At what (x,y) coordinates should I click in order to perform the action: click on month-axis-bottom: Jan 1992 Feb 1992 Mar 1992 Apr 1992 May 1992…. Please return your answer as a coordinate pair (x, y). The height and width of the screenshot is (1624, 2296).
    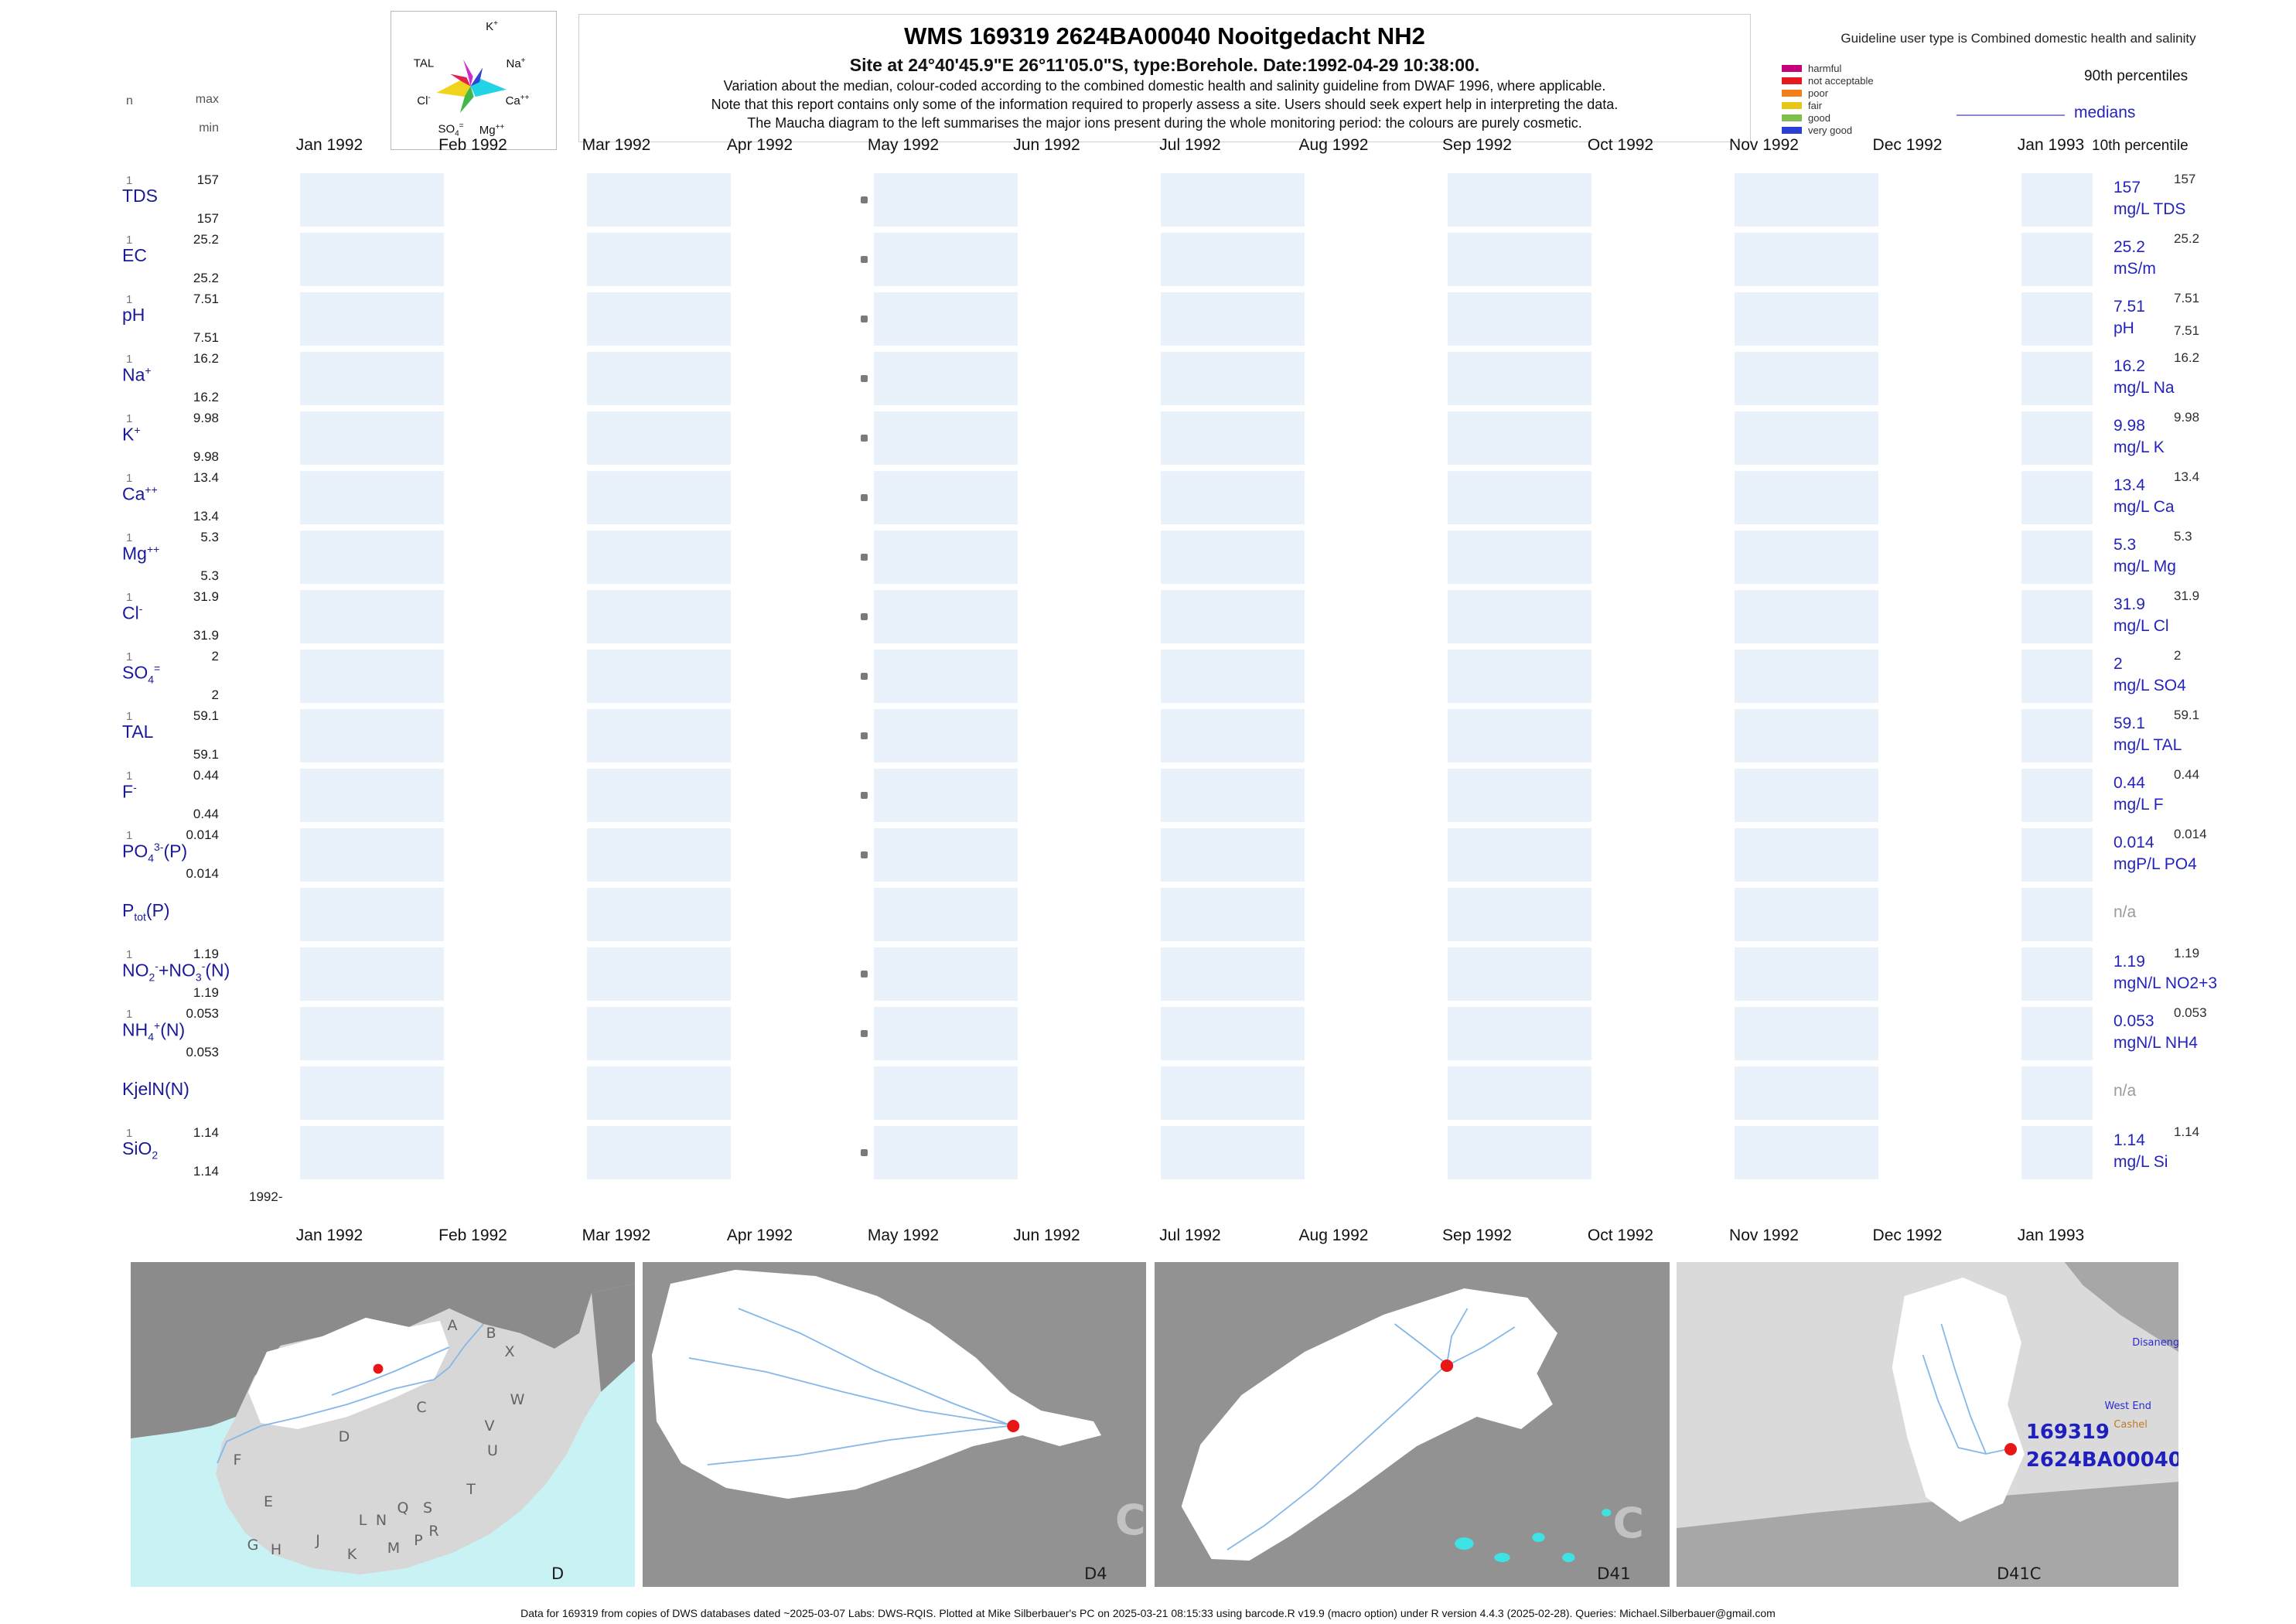
    Looking at the image, I should click on (1148, 1237).